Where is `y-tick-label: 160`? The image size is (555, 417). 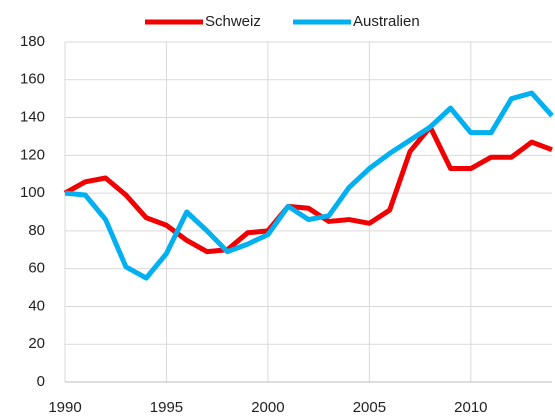 y-tick-label: 160 is located at coordinates (32, 79).